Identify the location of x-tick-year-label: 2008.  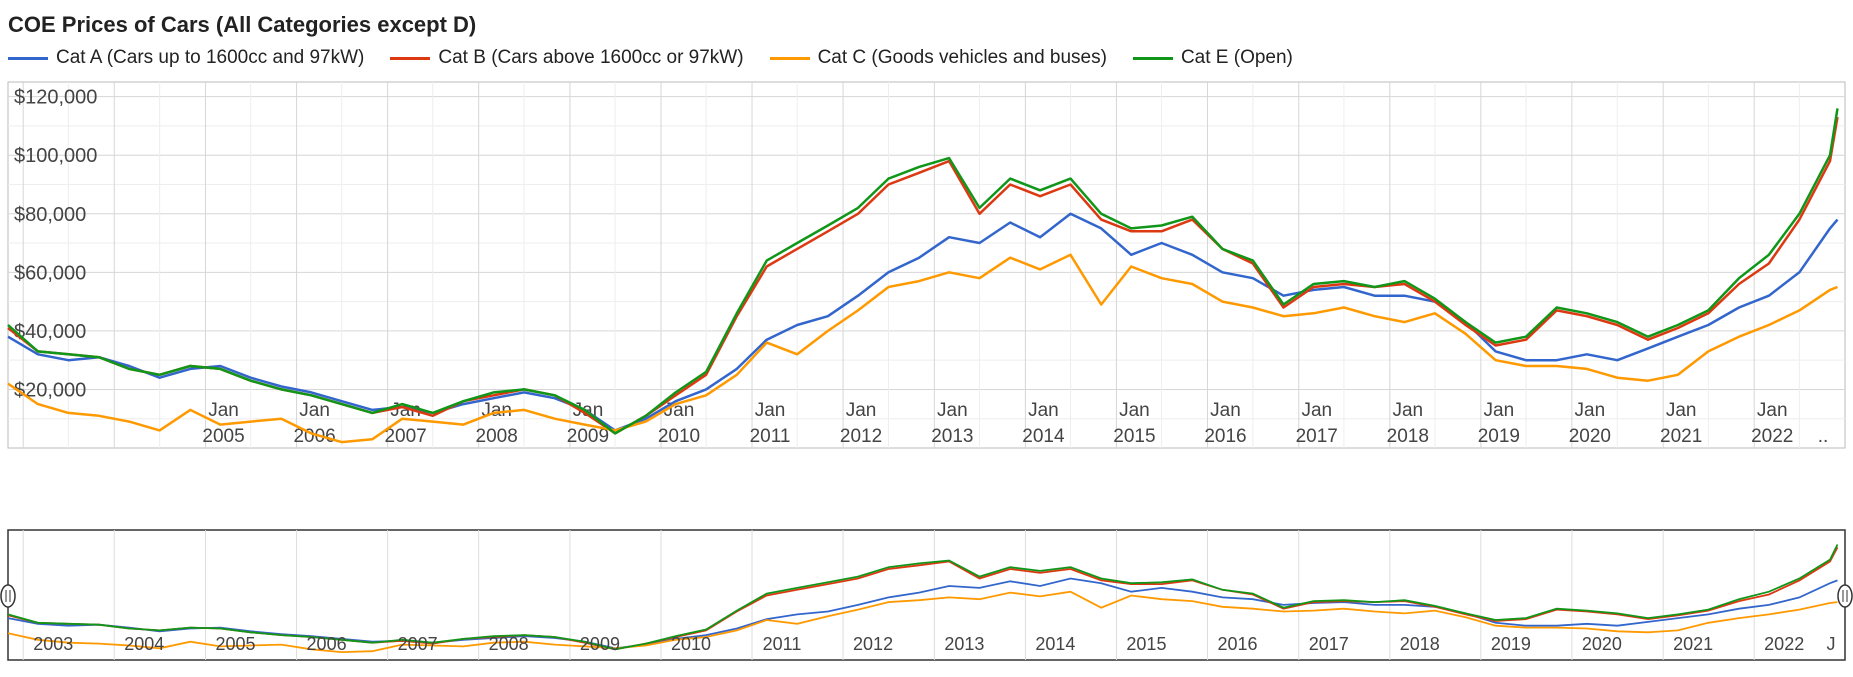
(497, 436).